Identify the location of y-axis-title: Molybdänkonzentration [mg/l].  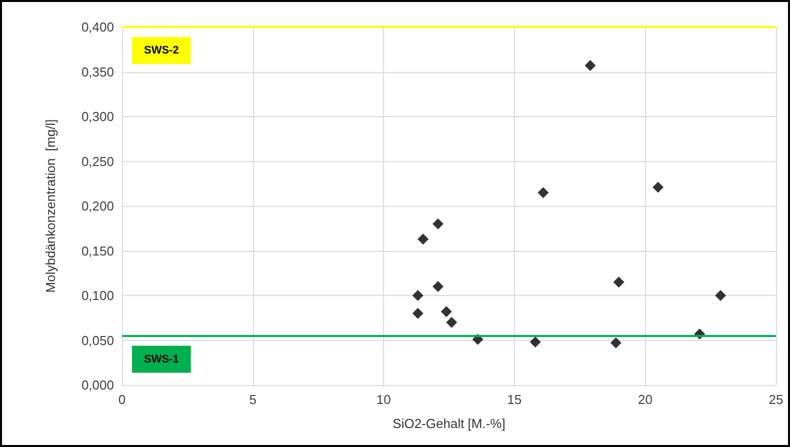
(50, 206).